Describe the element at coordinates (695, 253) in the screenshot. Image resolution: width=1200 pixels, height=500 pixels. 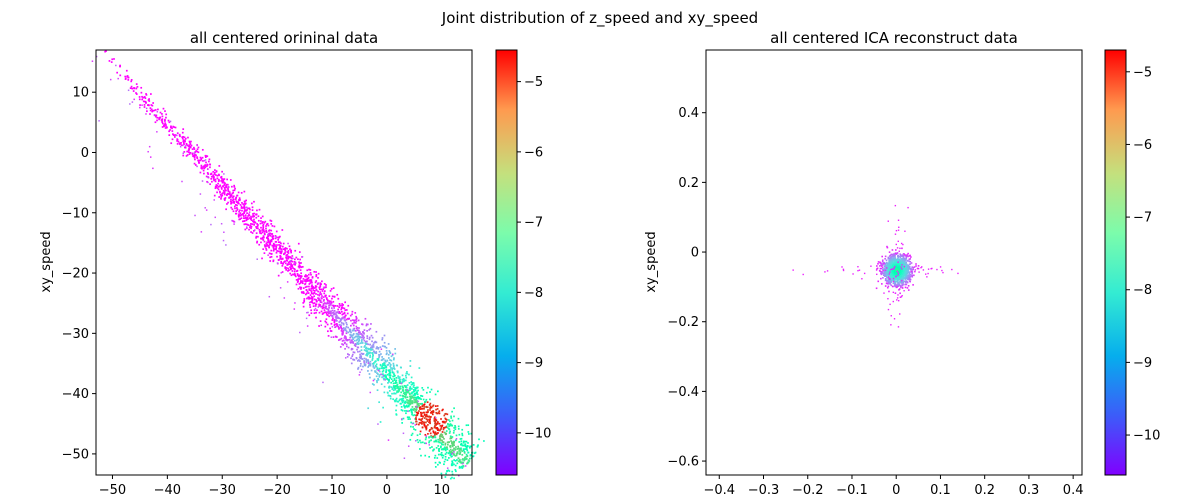
I see `y-tick-label: 0` at that location.